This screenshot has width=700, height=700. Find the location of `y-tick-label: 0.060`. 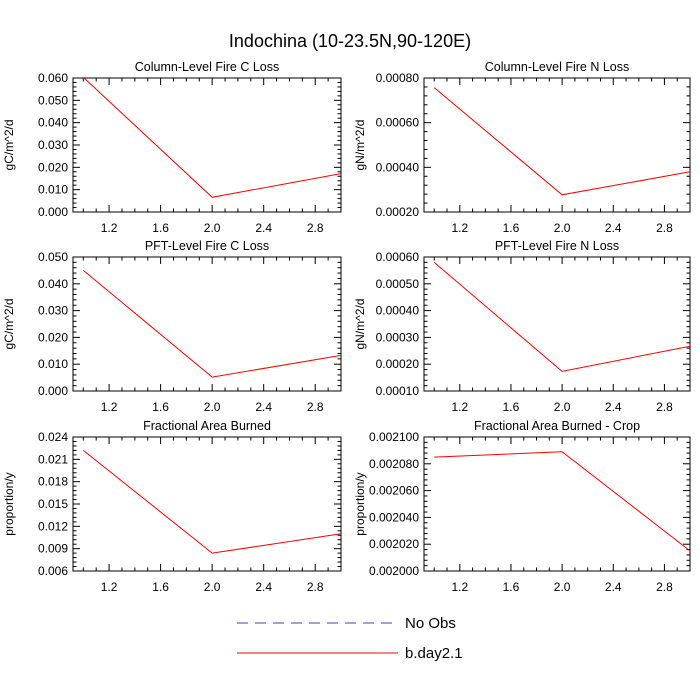

y-tick-label: 0.060 is located at coordinates (53, 78).